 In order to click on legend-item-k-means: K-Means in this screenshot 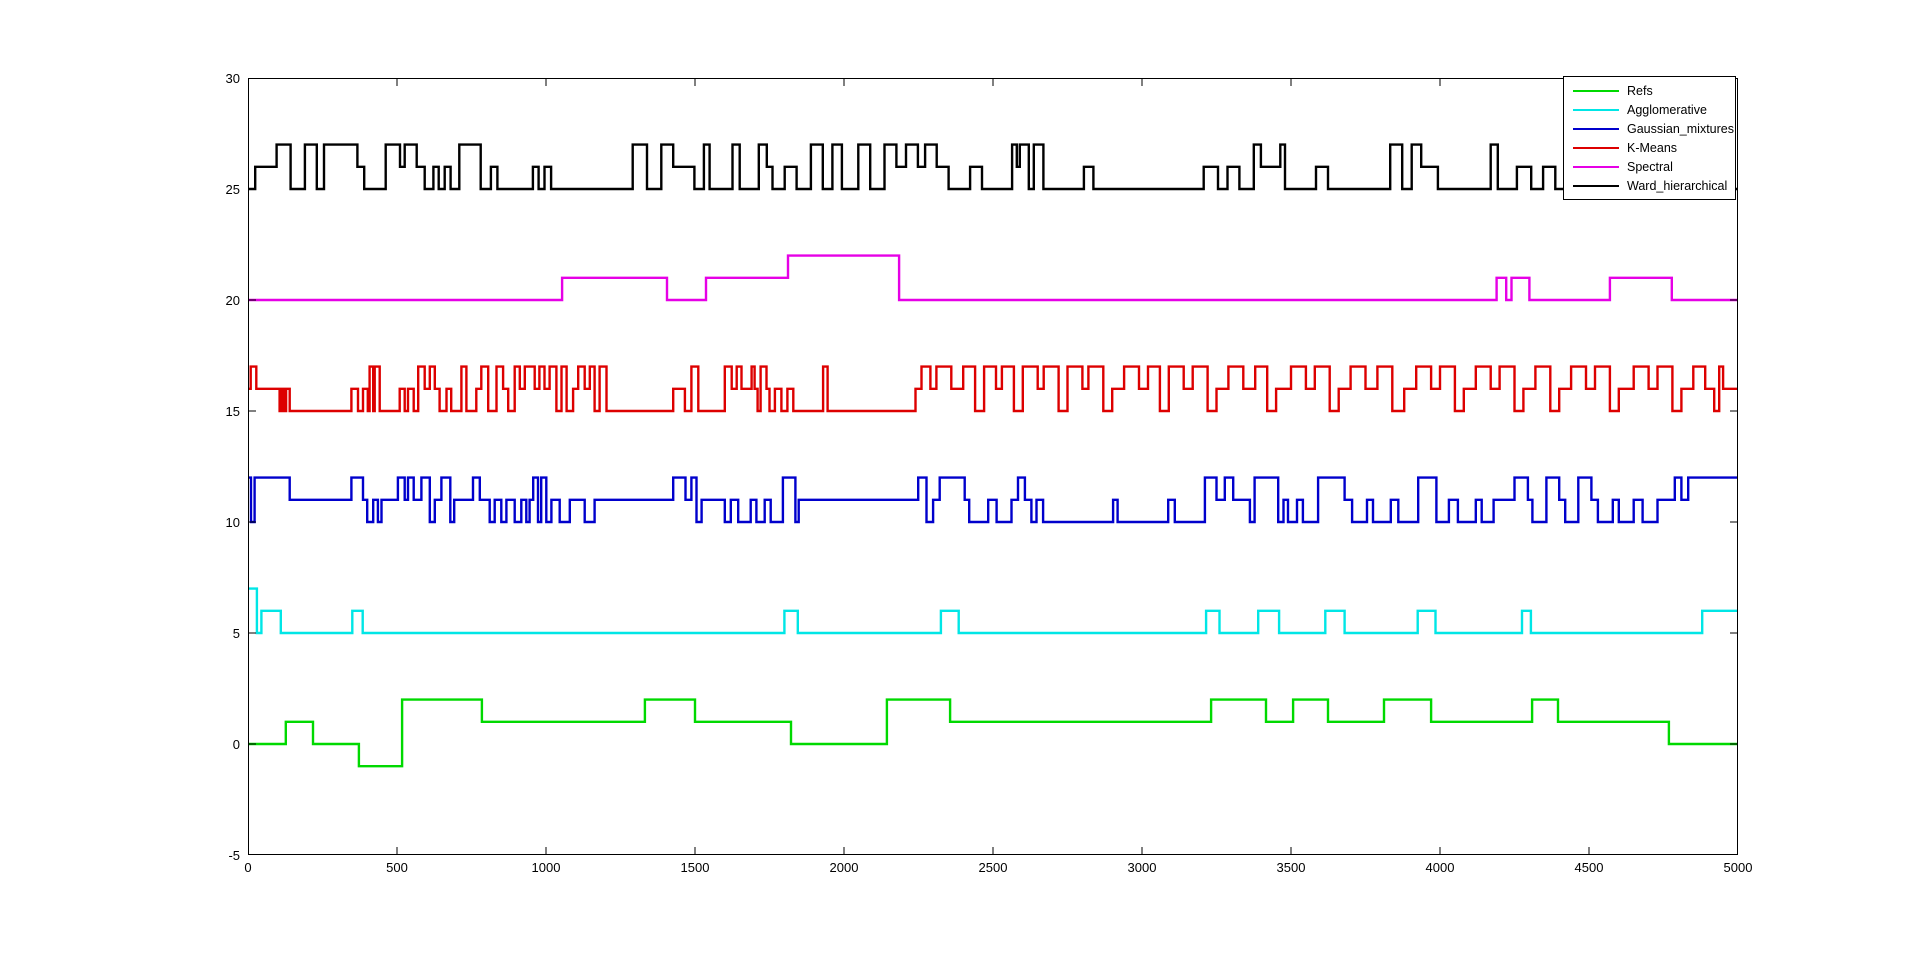, I will do `click(1649, 147)`.